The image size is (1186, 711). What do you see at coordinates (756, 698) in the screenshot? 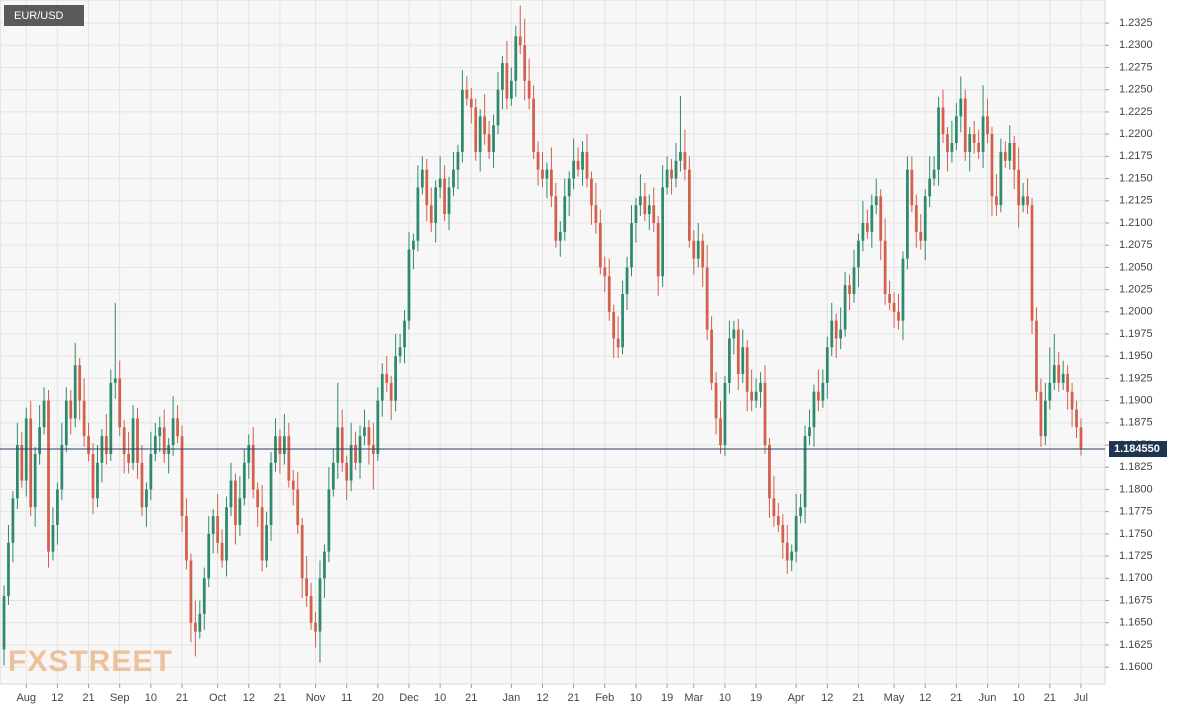
I see `x-tick-label: 19` at bounding box center [756, 698].